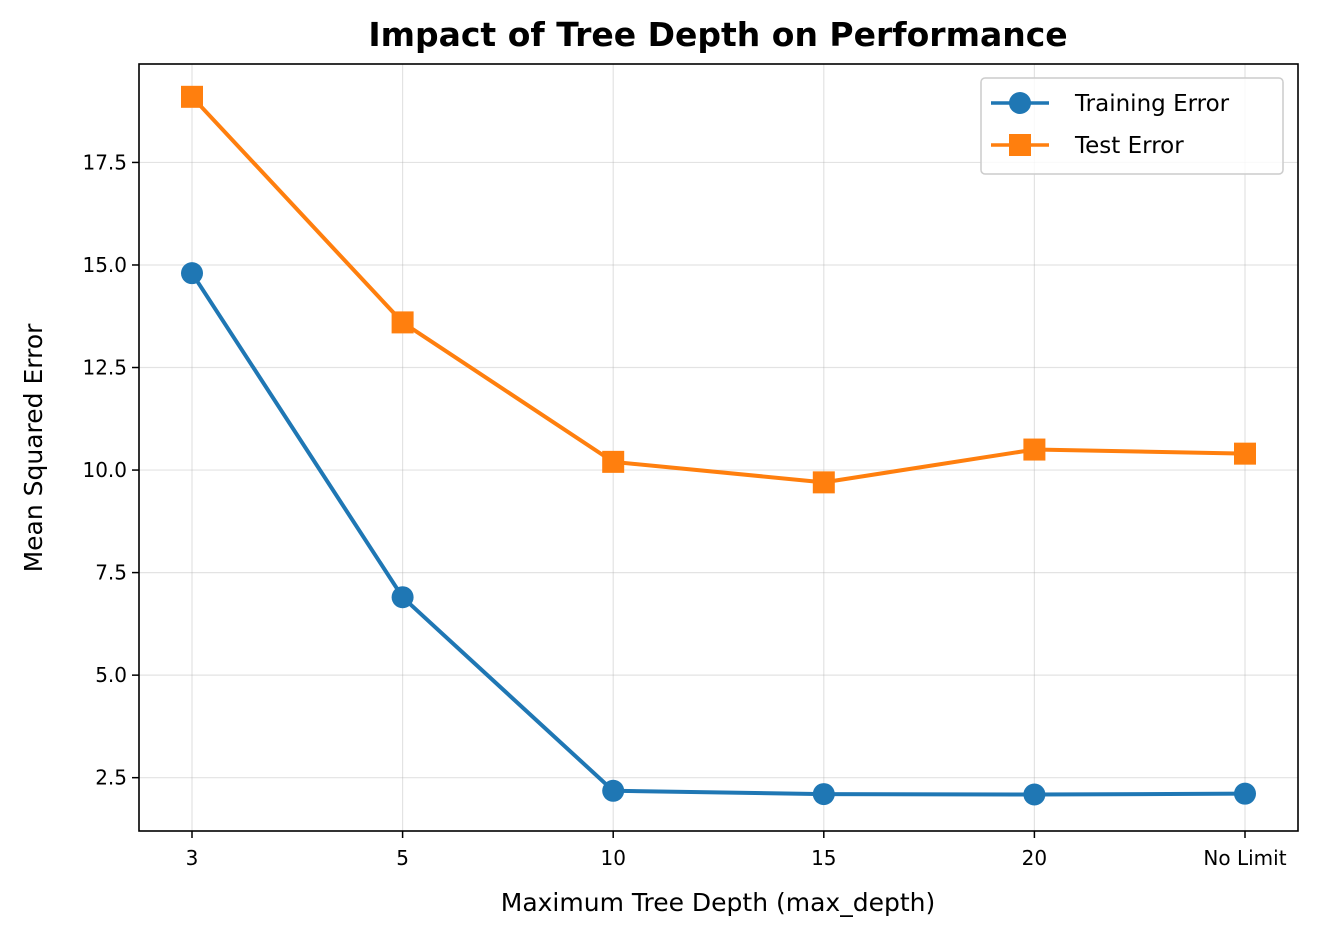  Describe the element at coordinates (111, 675) in the screenshot. I see `y-tick-label: 5.0` at that location.